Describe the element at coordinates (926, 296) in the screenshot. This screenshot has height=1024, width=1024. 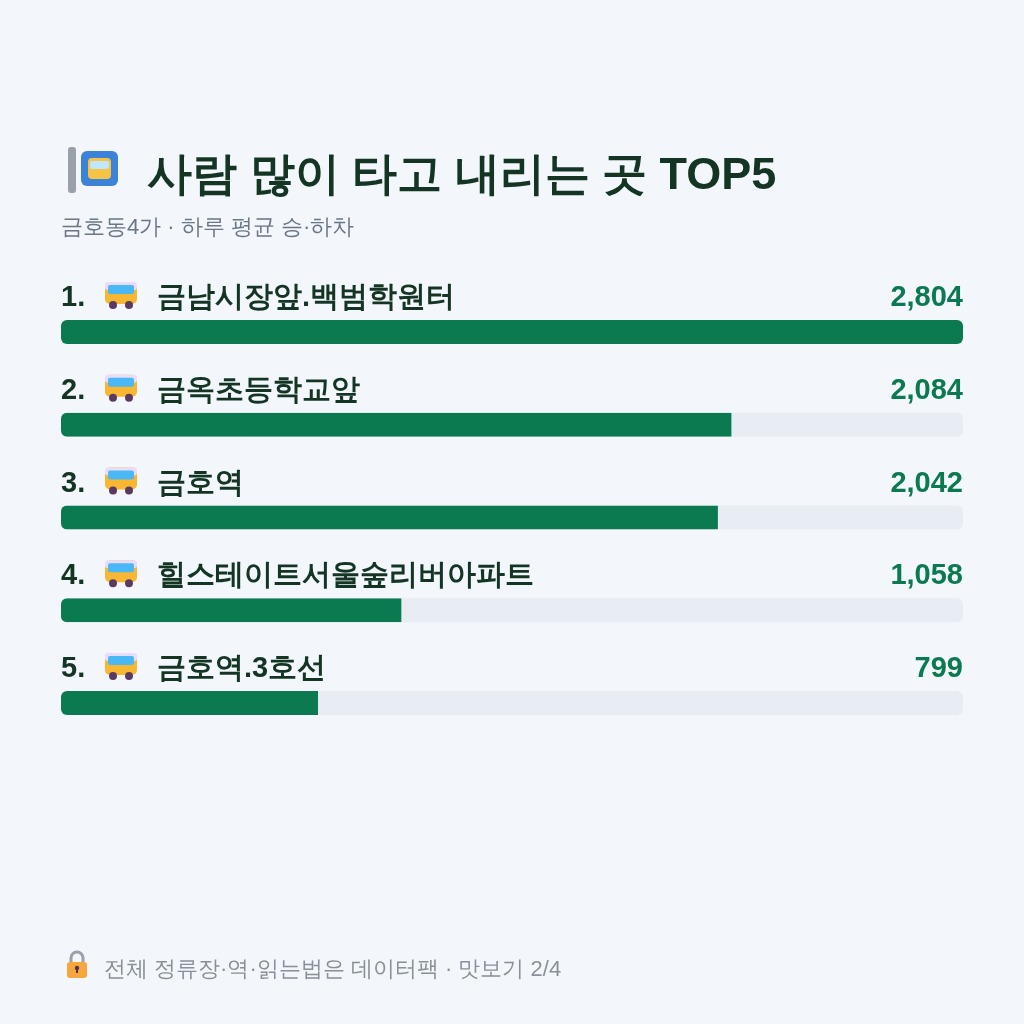
I see `data-label: 2,804` at that location.